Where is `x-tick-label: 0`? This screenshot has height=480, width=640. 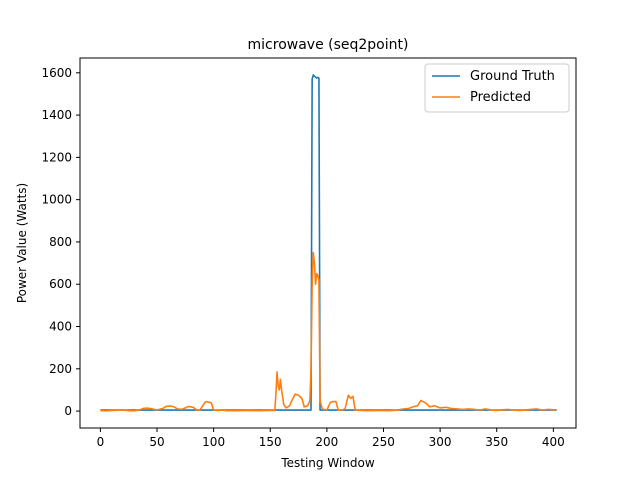
x-tick-label: 0 is located at coordinates (101, 442).